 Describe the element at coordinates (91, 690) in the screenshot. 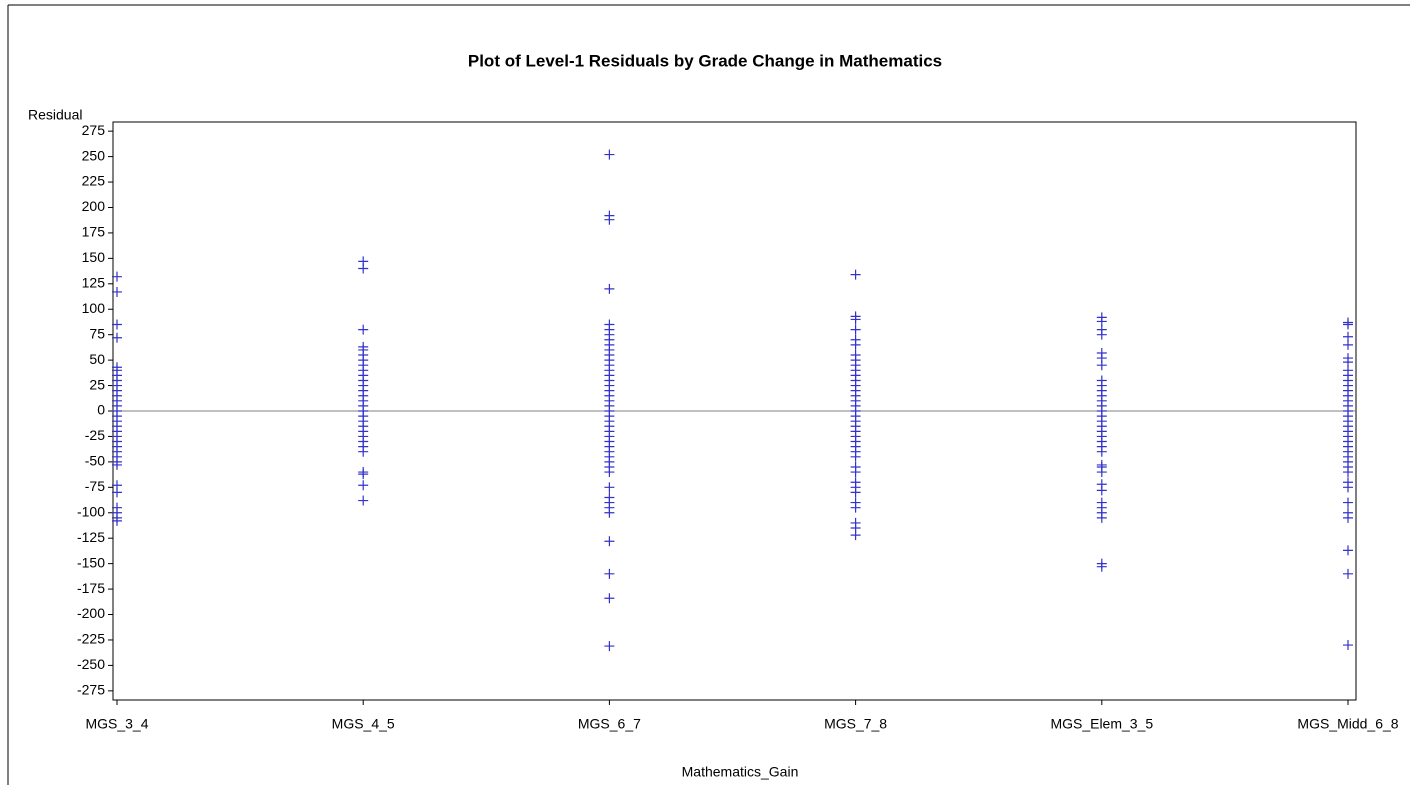

I see `y-tick-label: -275` at that location.